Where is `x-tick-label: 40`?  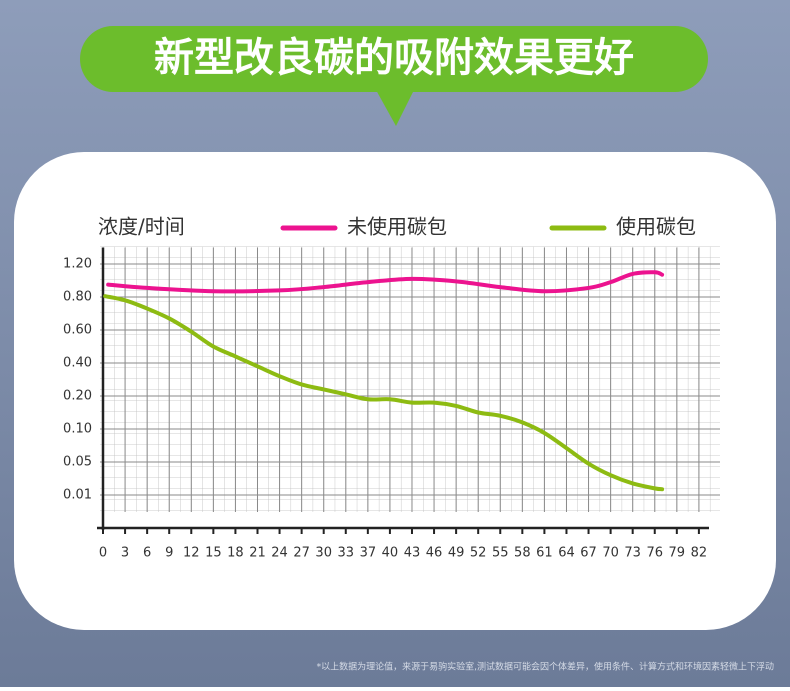
x-tick-label: 40 is located at coordinates (390, 553).